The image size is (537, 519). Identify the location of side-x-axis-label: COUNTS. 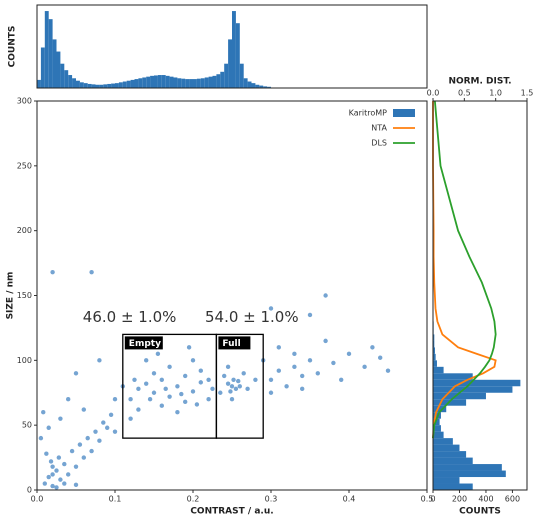
(480, 512).